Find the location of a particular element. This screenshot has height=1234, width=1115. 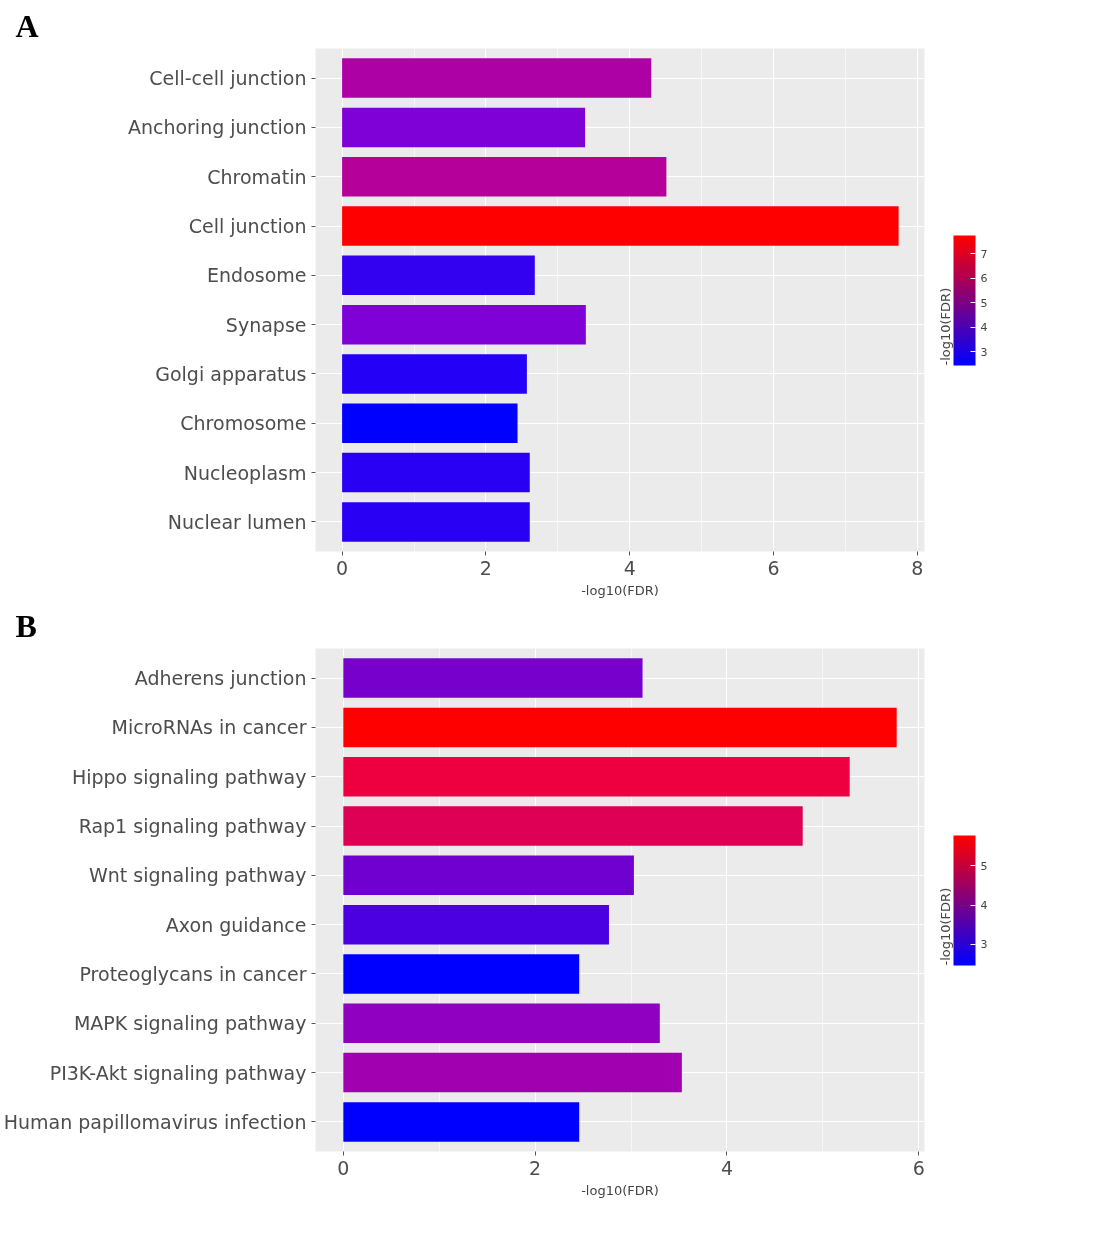

y-tick-label: Cell-cell junction is located at coordinates (228, 78).